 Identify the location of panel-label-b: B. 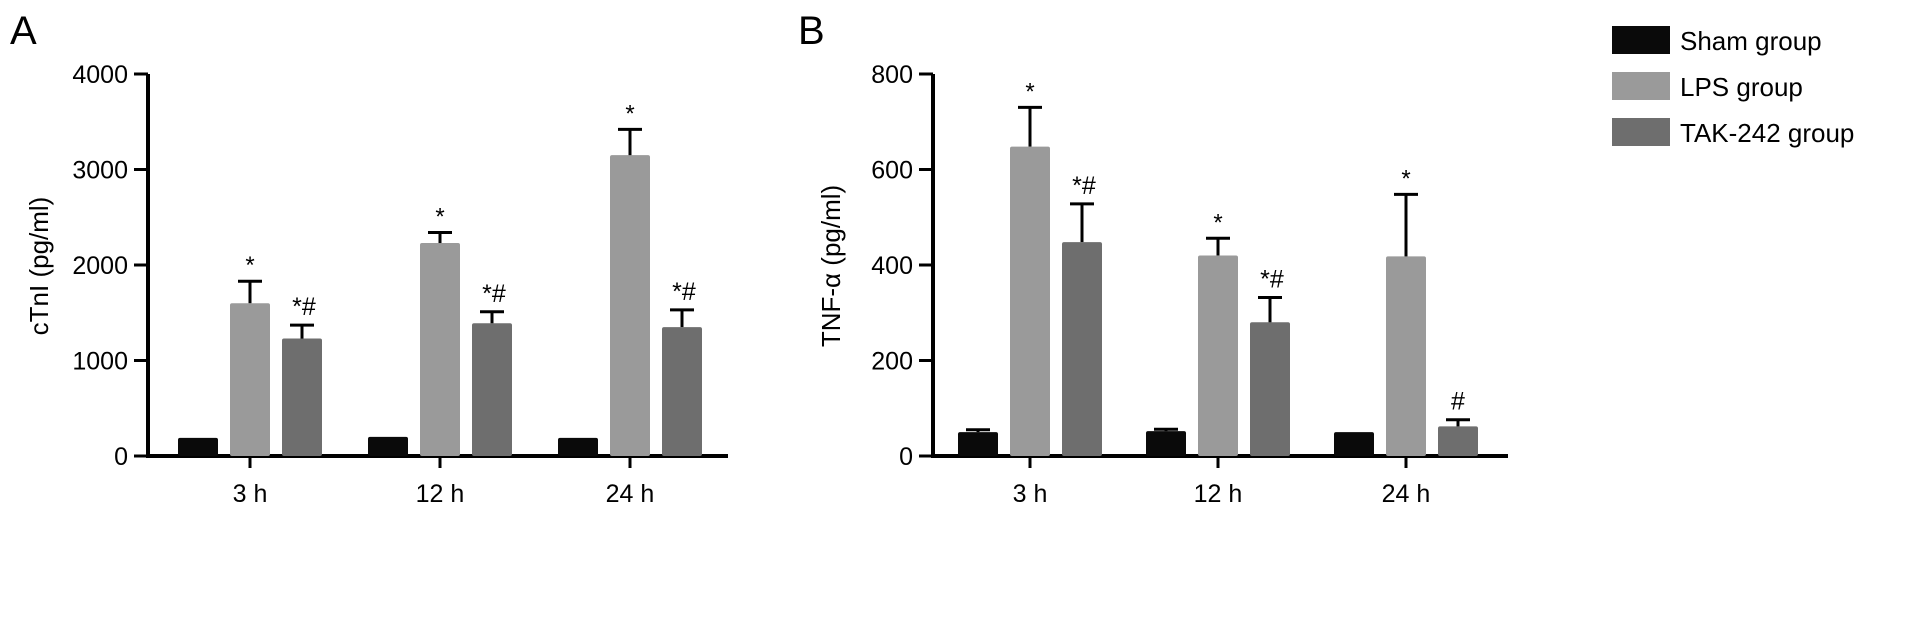
(811, 31).